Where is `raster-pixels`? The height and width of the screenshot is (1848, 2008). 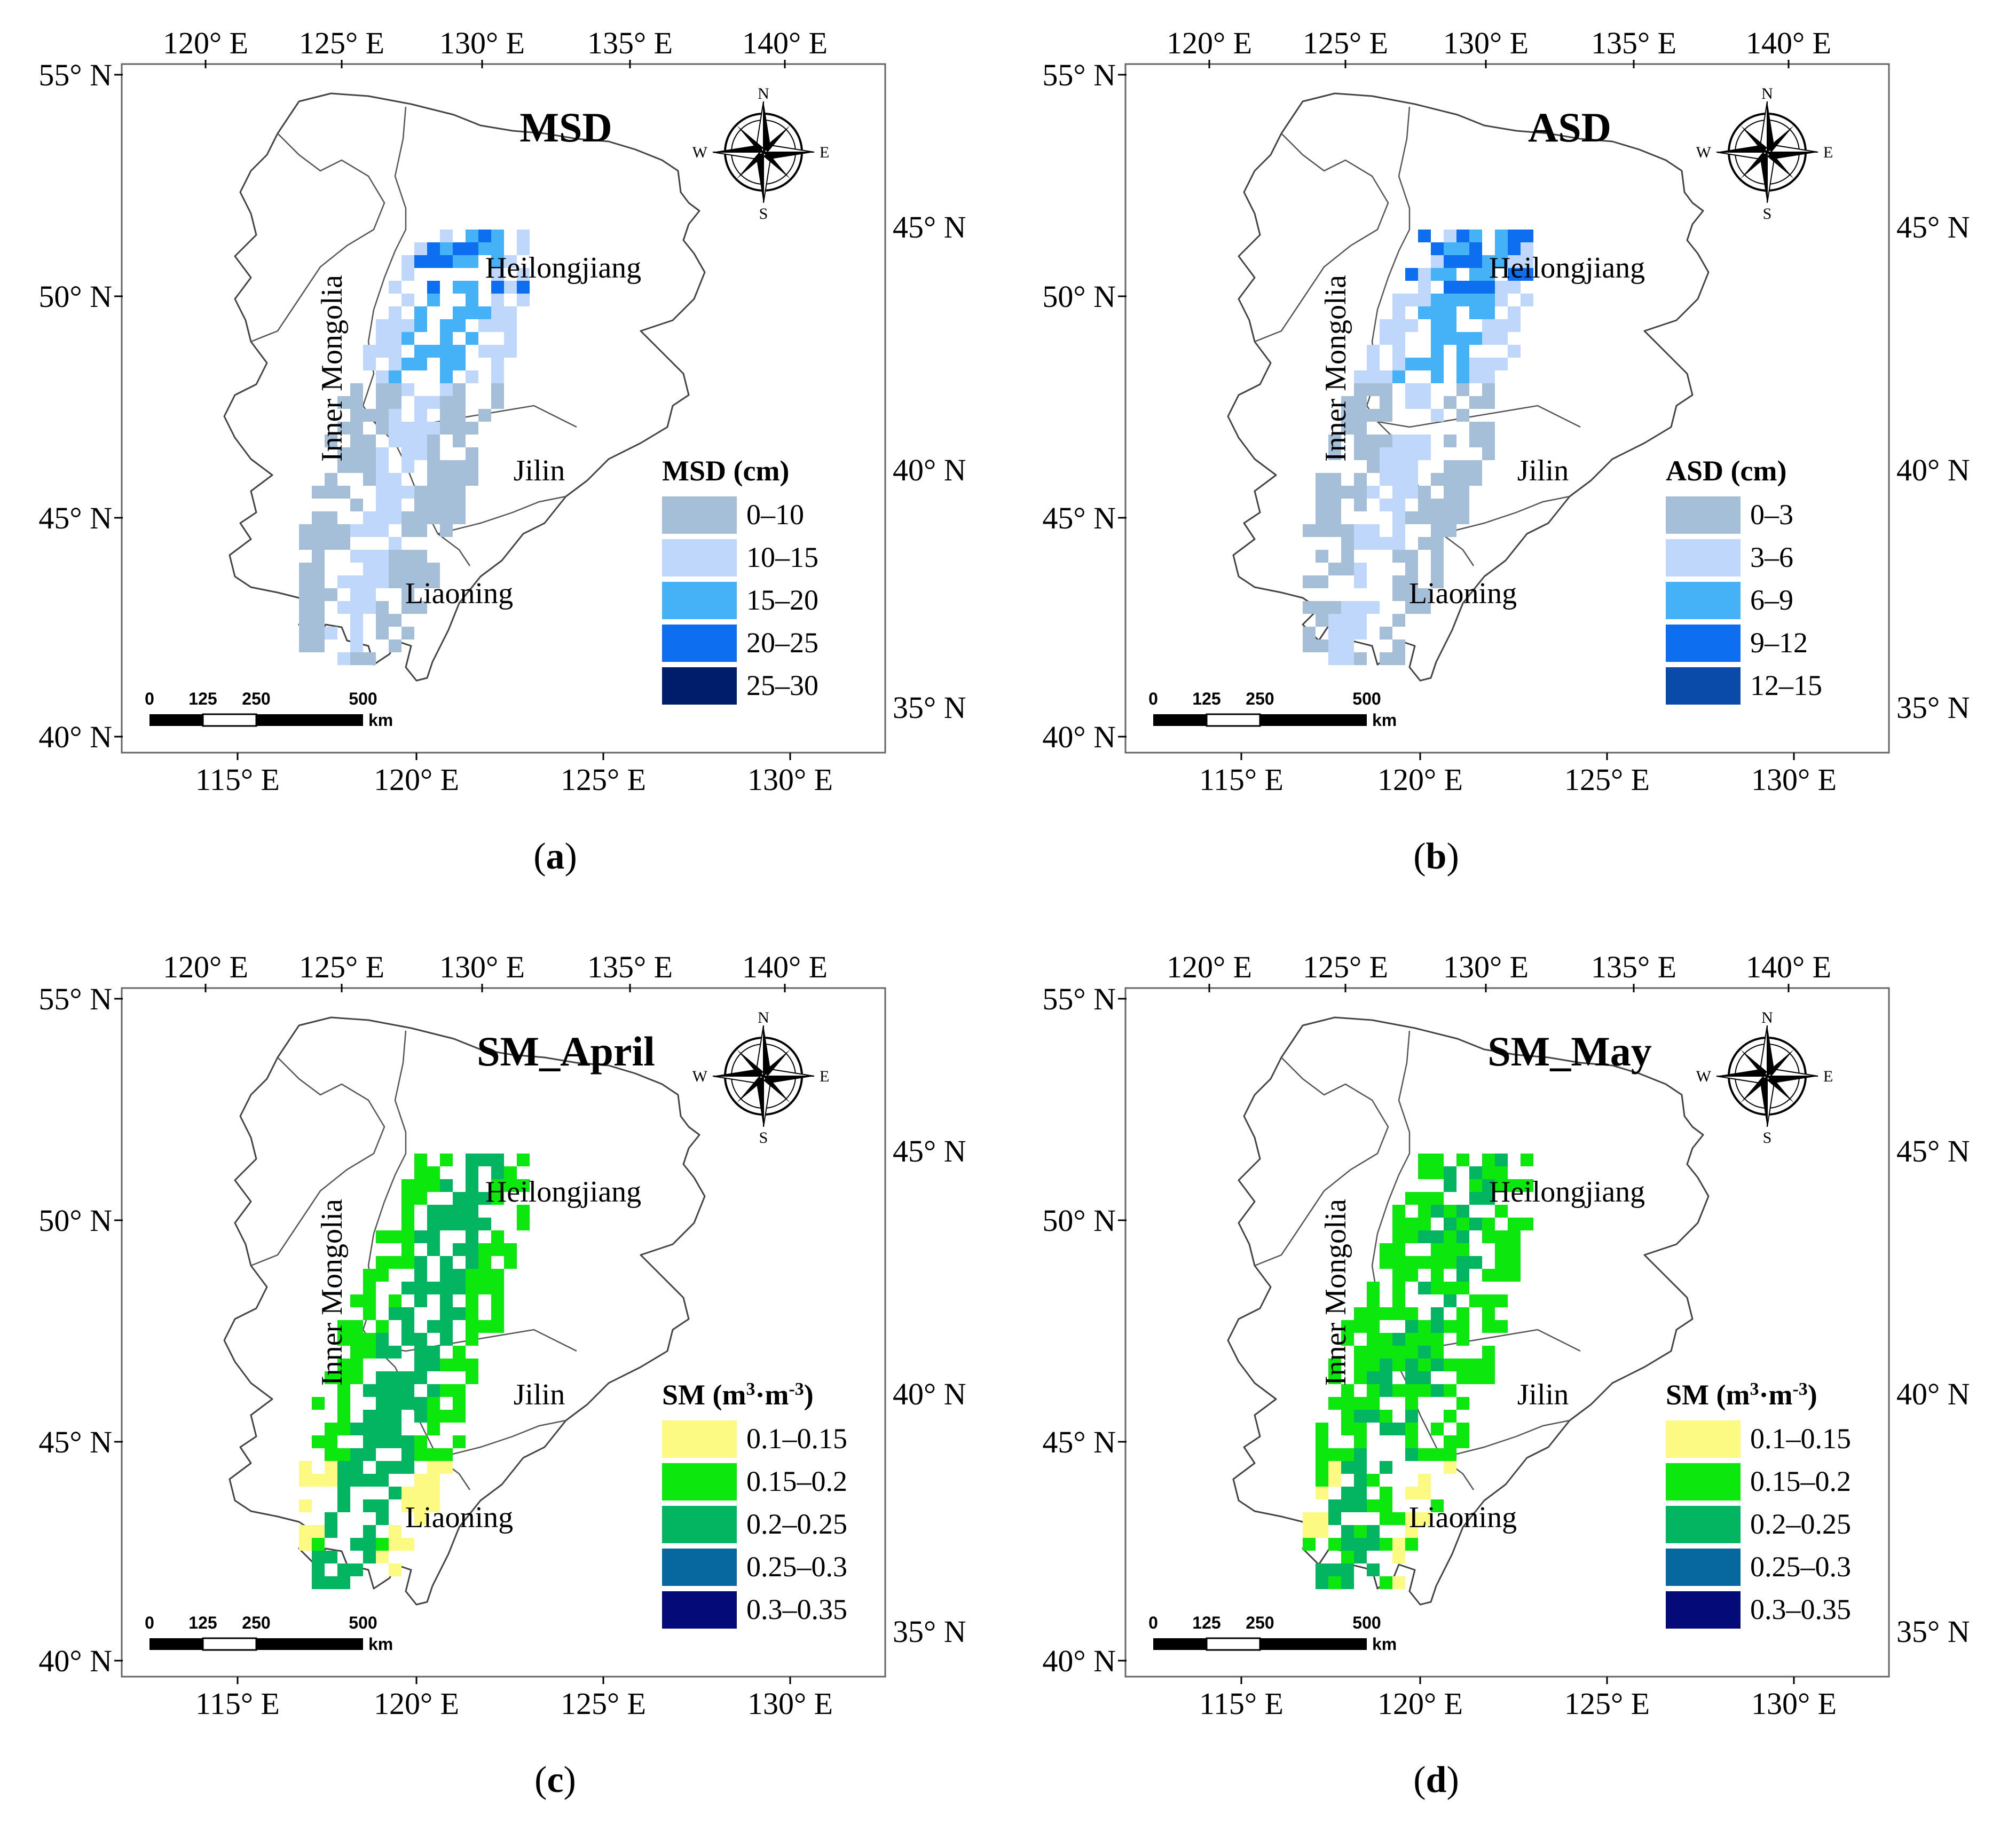
raster-pixels is located at coordinates (414, 448).